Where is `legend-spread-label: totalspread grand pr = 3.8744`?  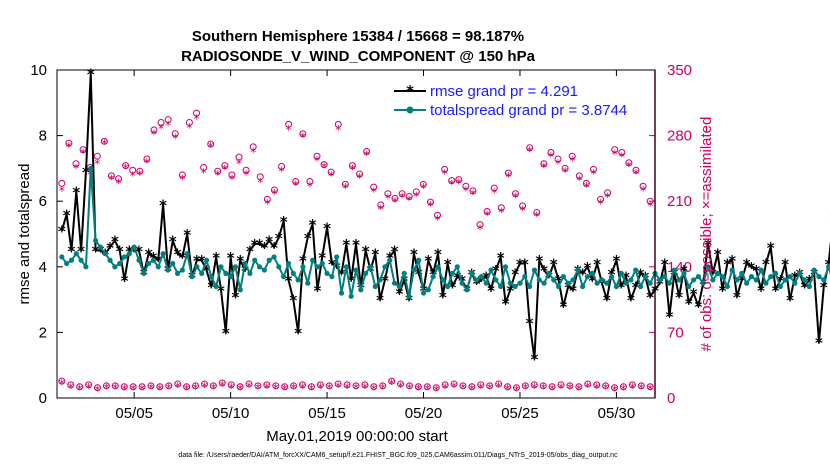
legend-spread-label: totalspread grand pr = 3.8744 is located at coordinates (528, 110).